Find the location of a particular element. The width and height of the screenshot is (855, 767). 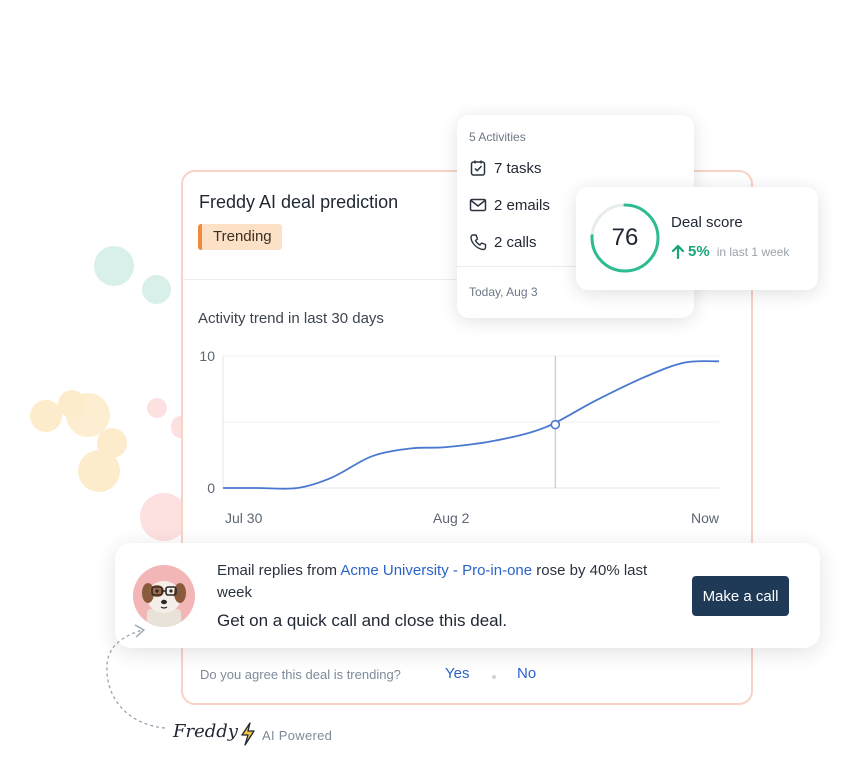

activity-label: 7 tasks is located at coordinates (518, 168).